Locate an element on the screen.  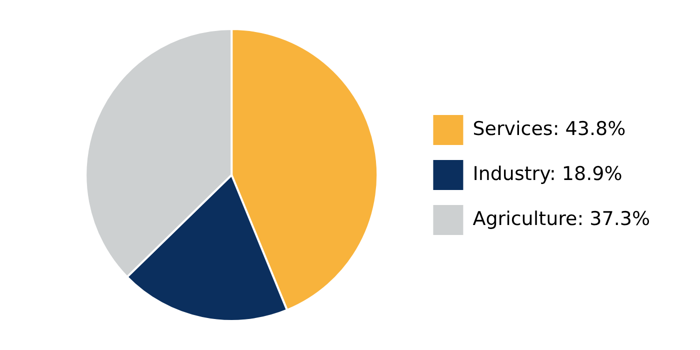
legend-label: Industry: 18.9% is located at coordinates (547, 173).